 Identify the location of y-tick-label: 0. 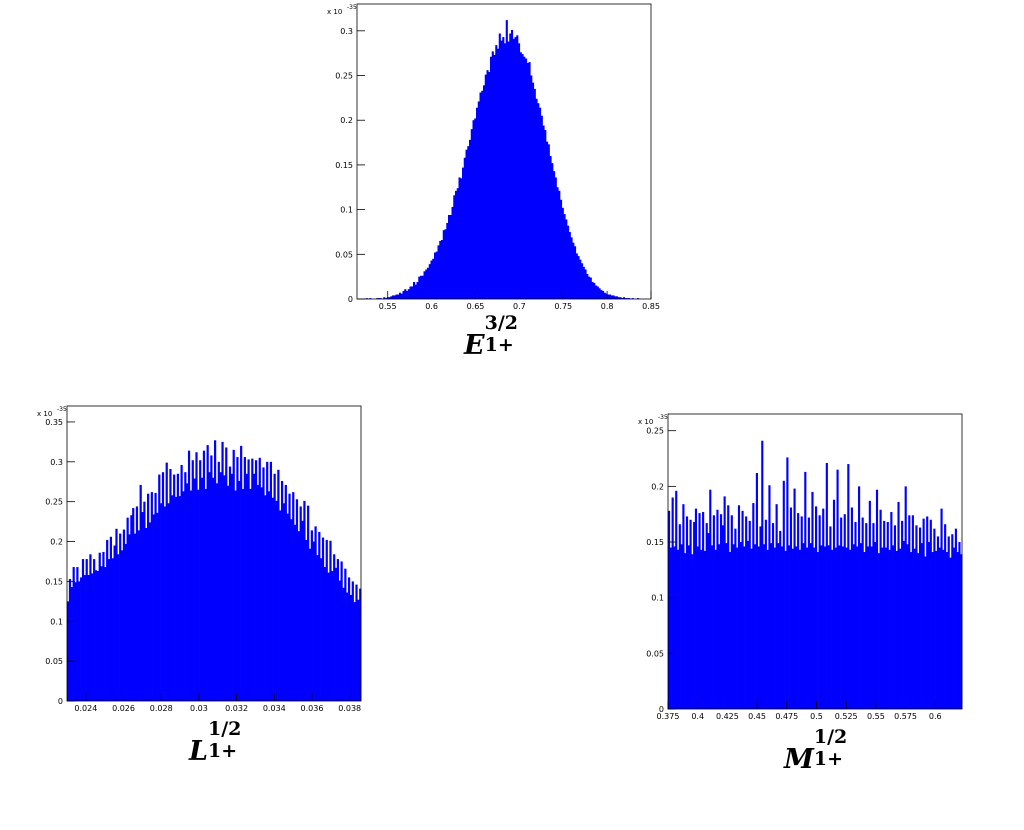
(661, 709).